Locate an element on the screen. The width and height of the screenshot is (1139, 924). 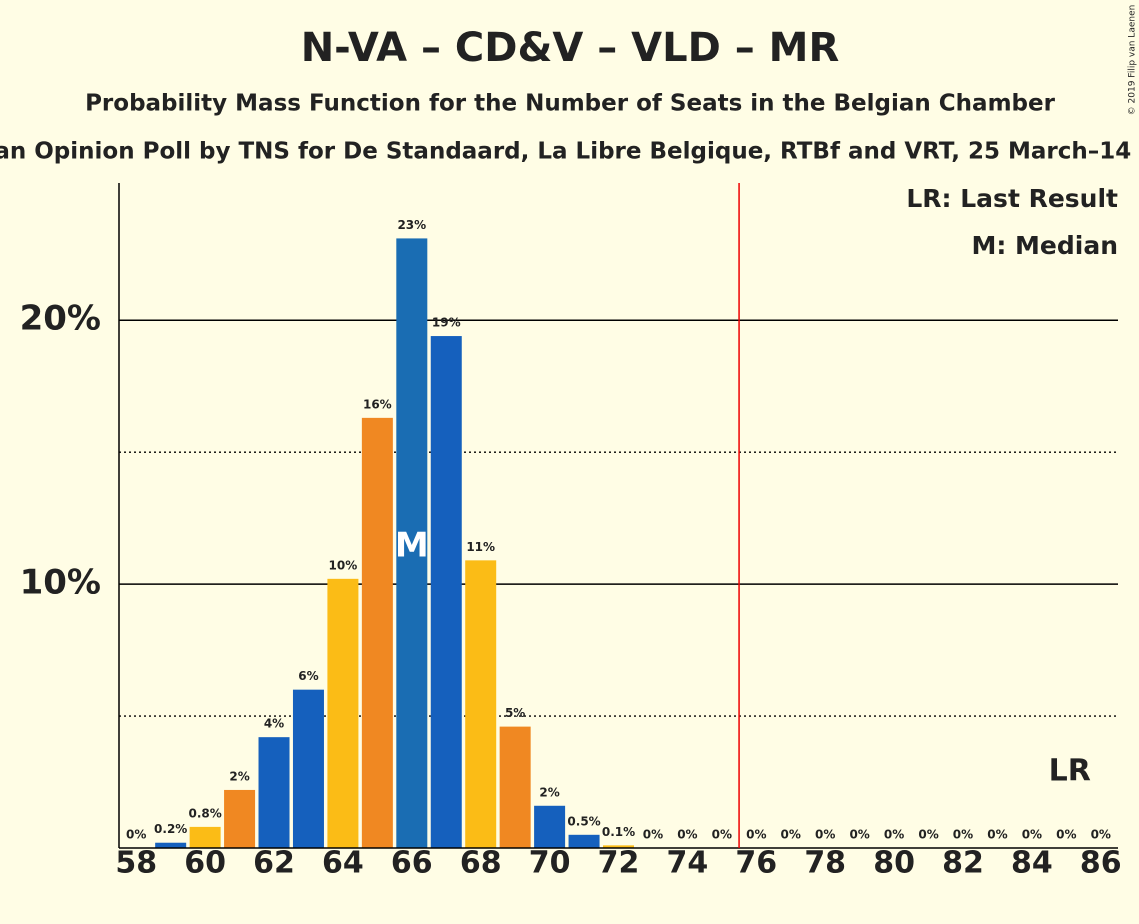
x-tick-label: 86 is located at coordinates (1101, 863).